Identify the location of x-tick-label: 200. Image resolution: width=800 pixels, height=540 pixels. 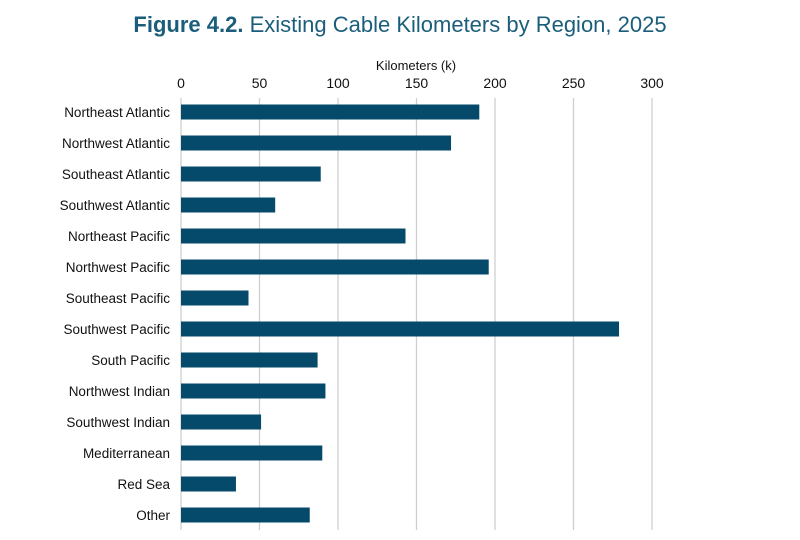
(495, 83).